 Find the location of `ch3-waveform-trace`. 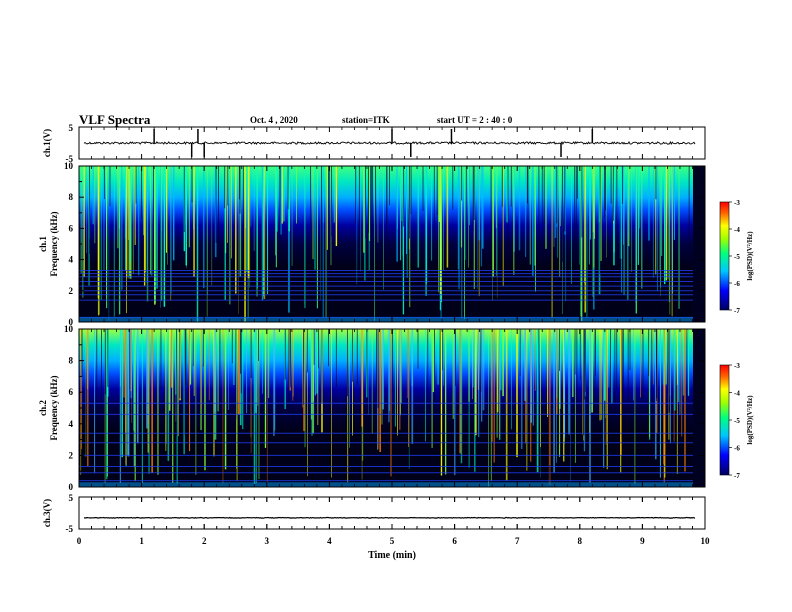

ch3-waveform-trace is located at coordinates (390, 517).